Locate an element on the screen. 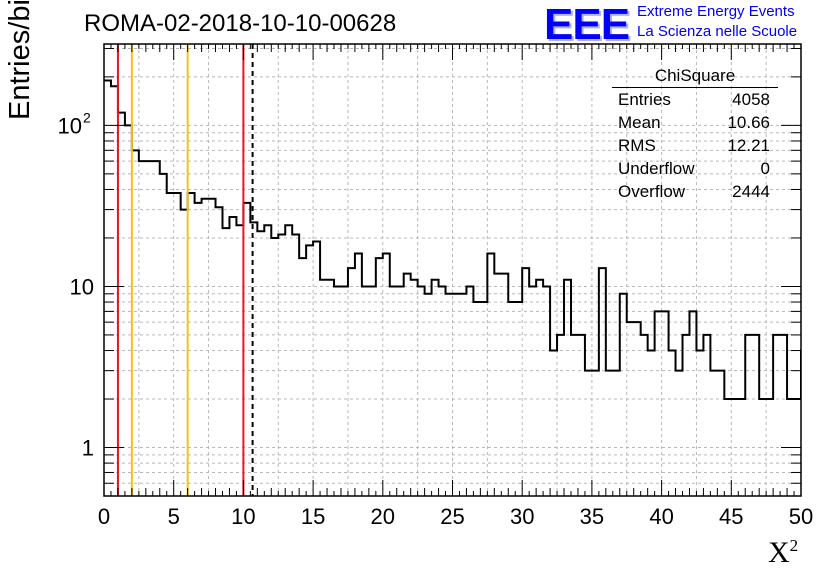 This screenshot has height=572, width=836. y-tick-label-exponent: 2 is located at coordinates (87, 117).